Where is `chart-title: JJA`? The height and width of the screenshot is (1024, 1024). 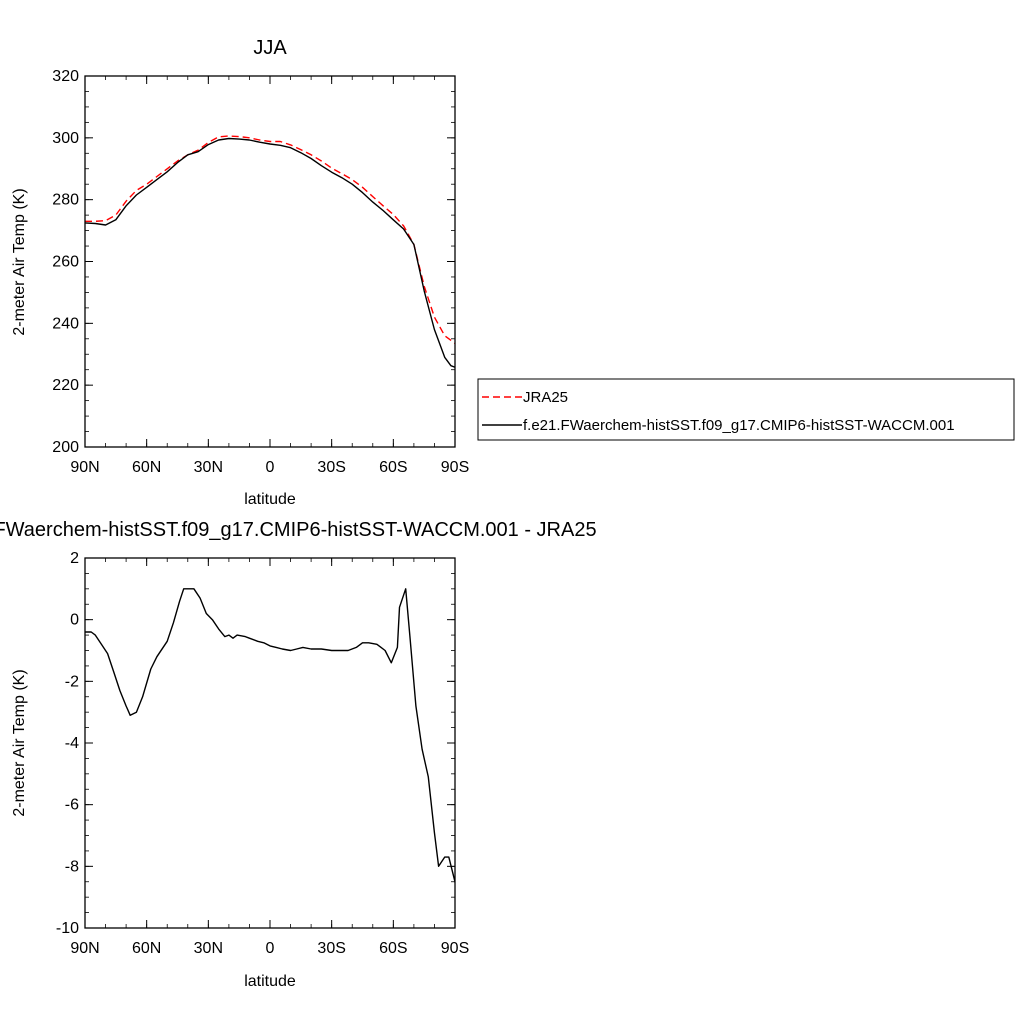 chart-title: JJA is located at coordinates (270, 48).